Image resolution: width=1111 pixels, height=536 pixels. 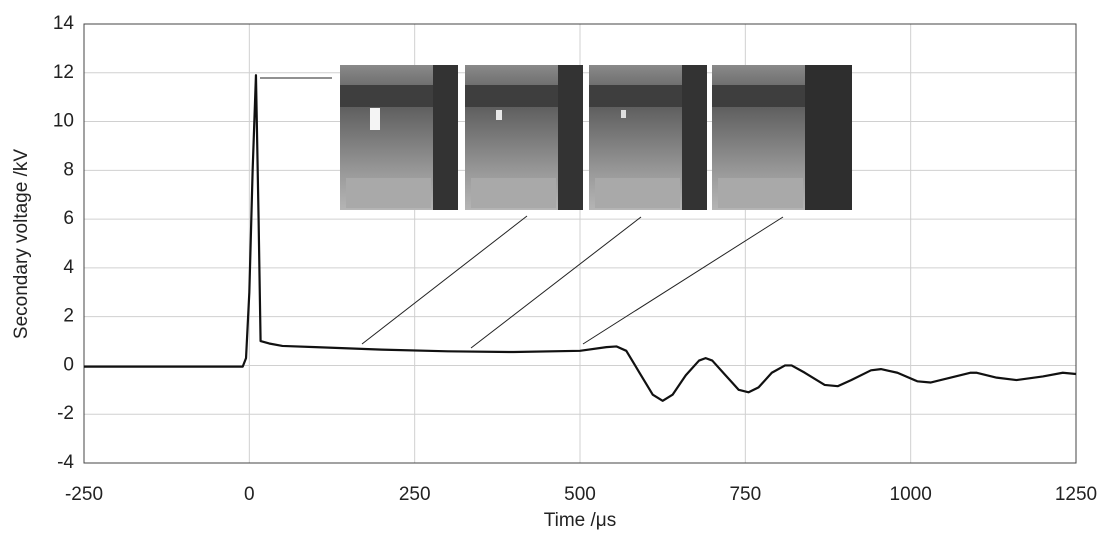 I want to click on y-tick-label: 12, so click(x=63, y=72).